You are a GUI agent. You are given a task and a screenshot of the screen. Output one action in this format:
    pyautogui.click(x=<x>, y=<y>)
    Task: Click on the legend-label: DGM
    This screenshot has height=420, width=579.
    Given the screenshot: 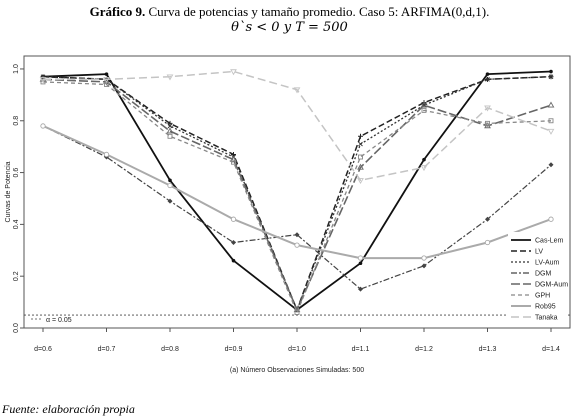 What is the action you would take?
    pyautogui.click(x=543, y=274)
    